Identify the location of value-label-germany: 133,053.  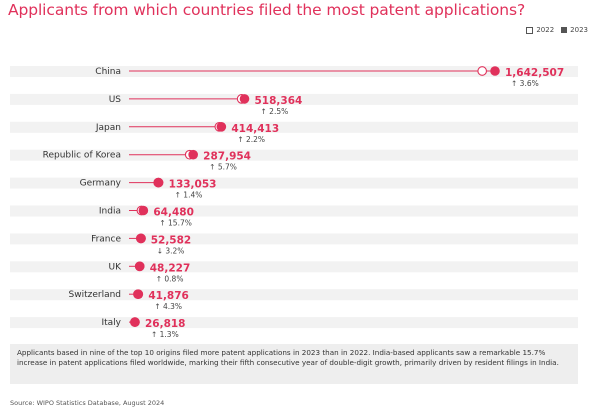
(193, 185).